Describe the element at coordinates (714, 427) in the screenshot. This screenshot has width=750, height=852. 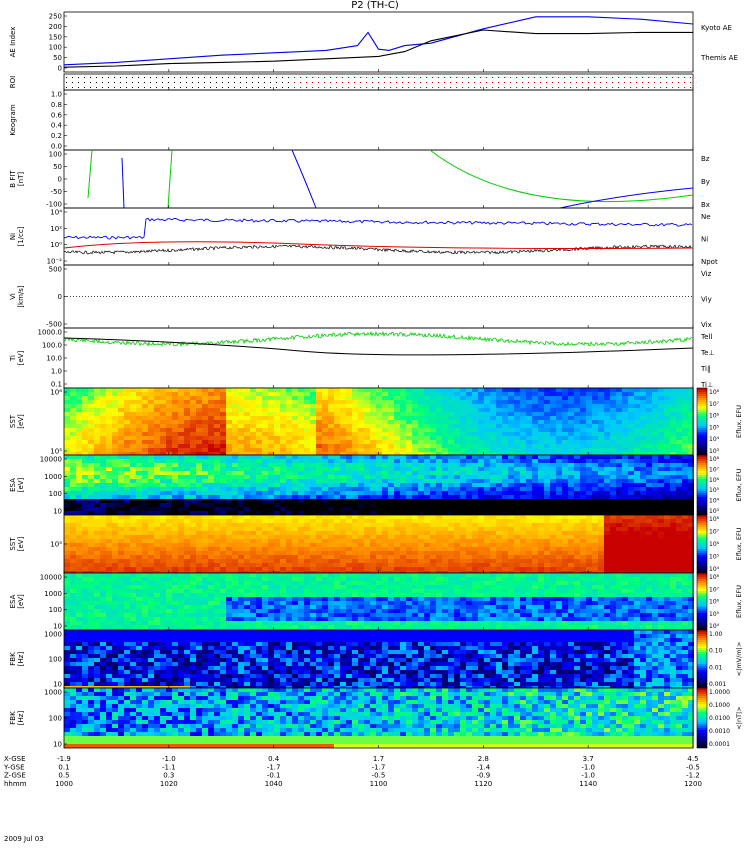
I see `colorbar-tick: 10⁵` at that location.